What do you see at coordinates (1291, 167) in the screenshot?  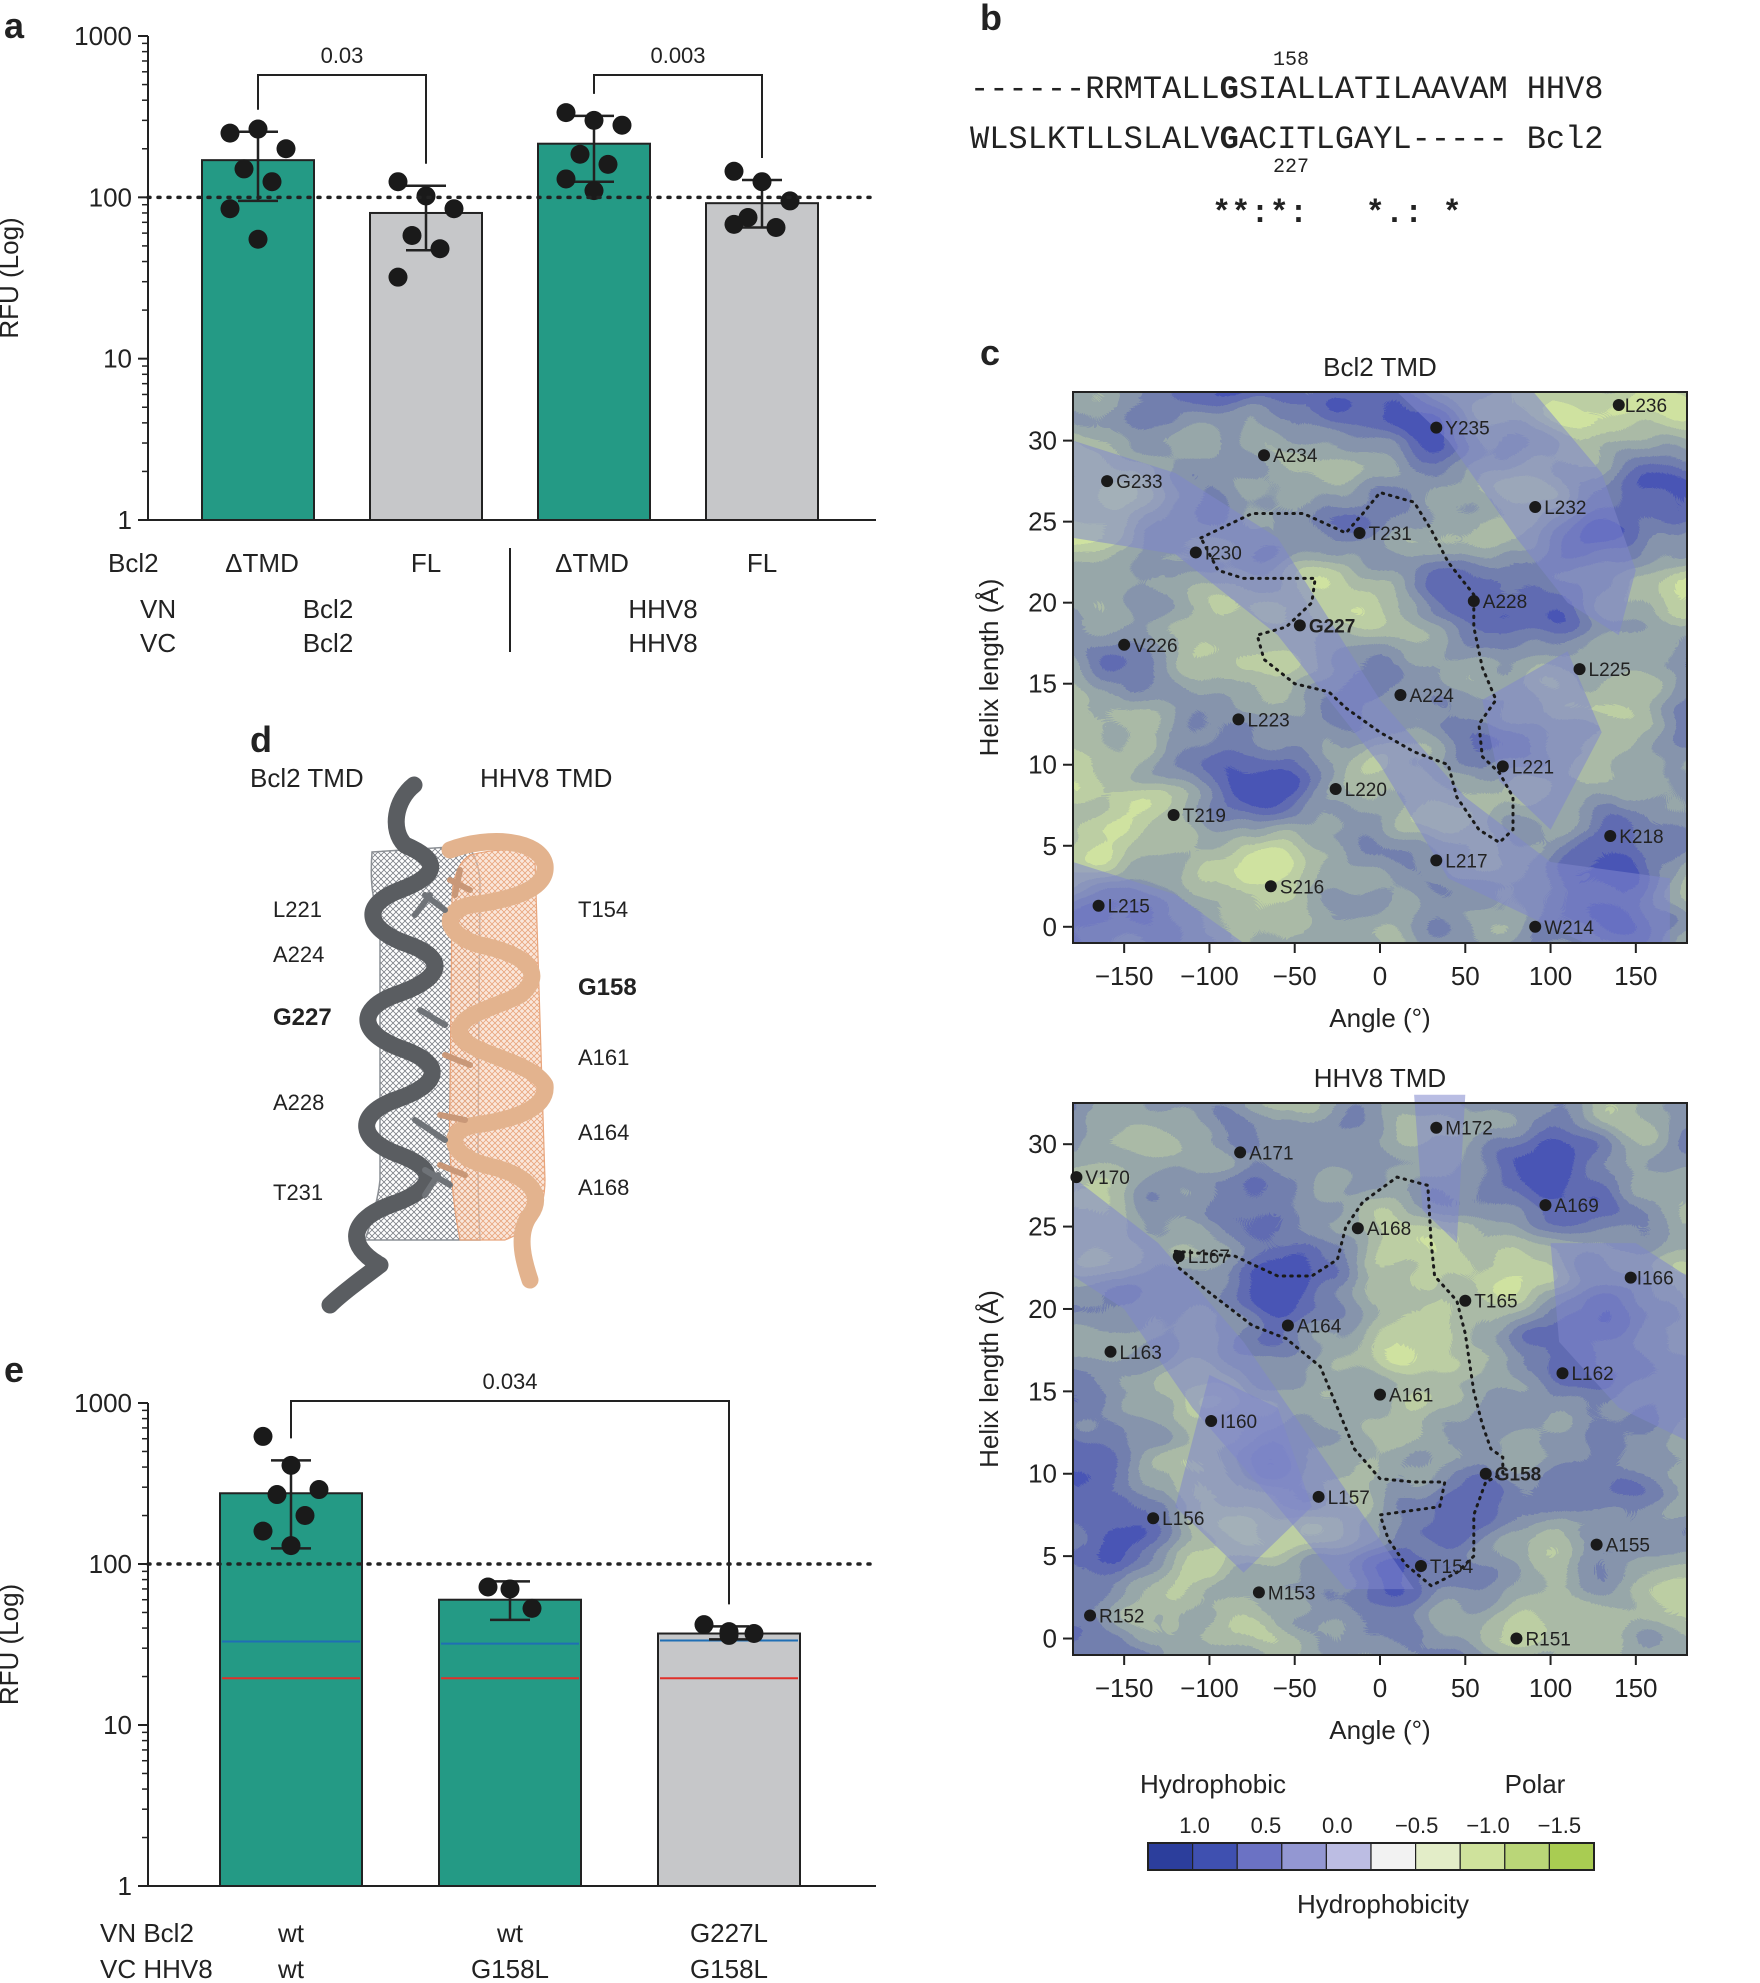 I see `residue-number-227: 227` at bounding box center [1291, 167].